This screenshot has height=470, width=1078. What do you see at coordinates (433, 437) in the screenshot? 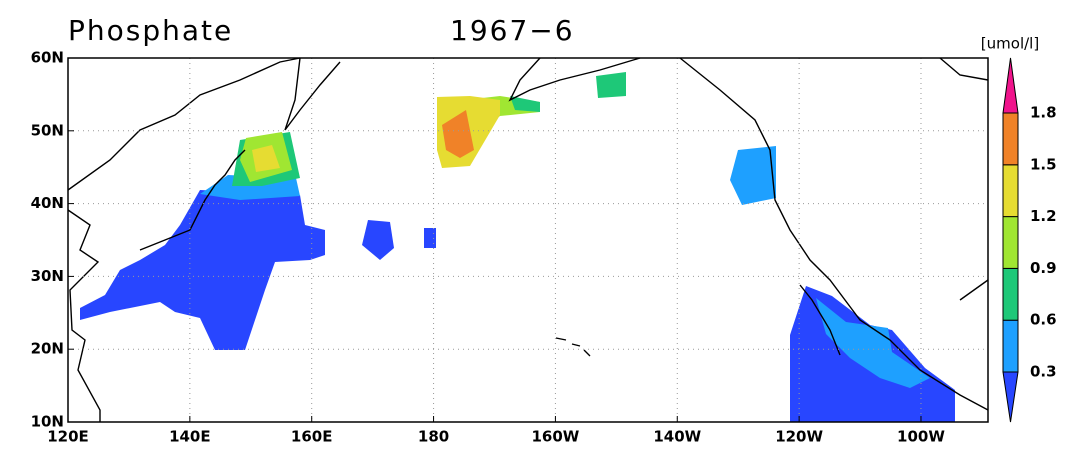
I see `x-tick-label: 180` at bounding box center [433, 437].